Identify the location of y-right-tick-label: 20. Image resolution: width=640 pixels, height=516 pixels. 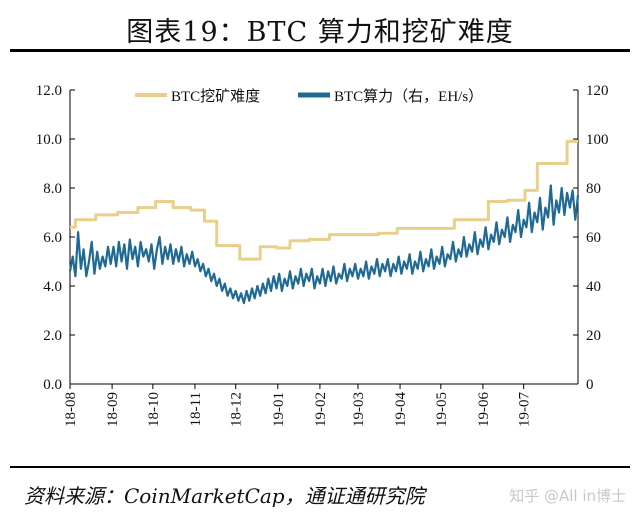
(593, 336).